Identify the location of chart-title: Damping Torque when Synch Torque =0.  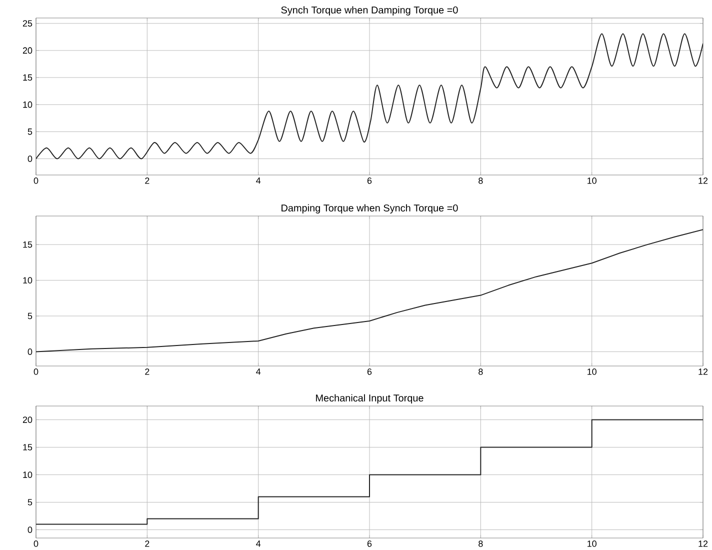
(370, 209).